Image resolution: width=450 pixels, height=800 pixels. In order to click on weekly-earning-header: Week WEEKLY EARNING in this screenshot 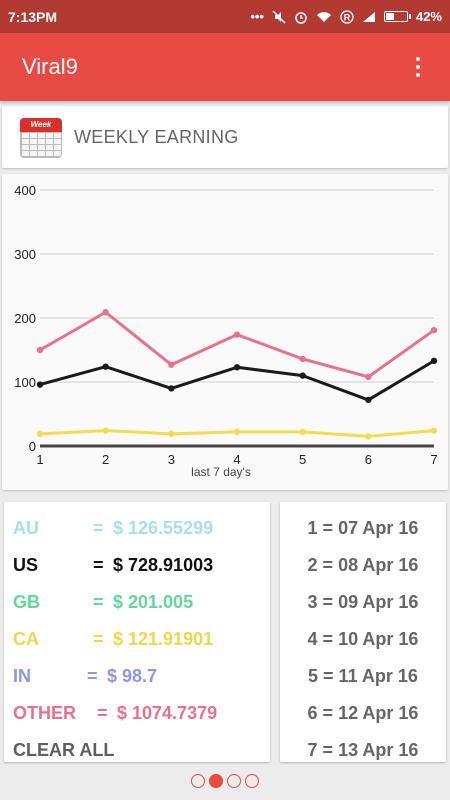, I will do `click(225, 137)`.